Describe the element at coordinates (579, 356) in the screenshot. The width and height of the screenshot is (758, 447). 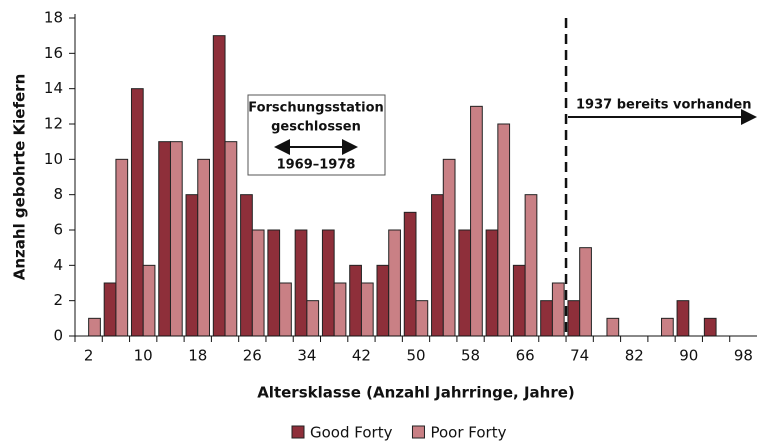
I see `x-tick-label: 74` at that location.